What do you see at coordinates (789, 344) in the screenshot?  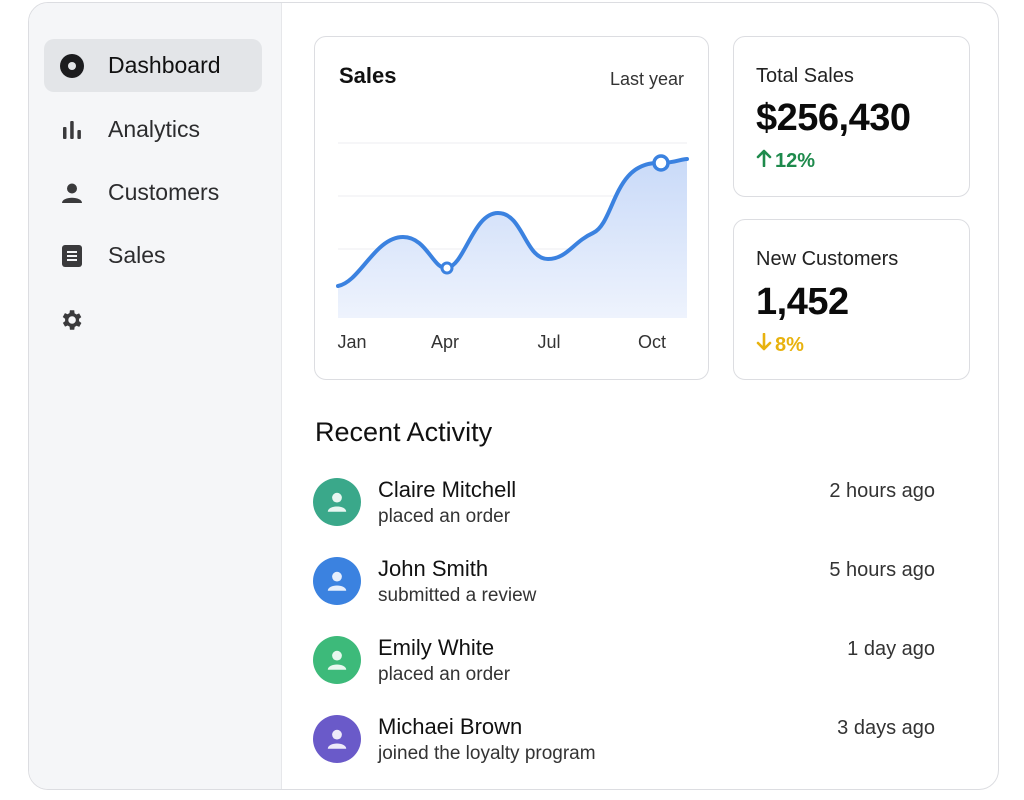 I see `stat-change-value: 8%` at bounding box center [789, 344].